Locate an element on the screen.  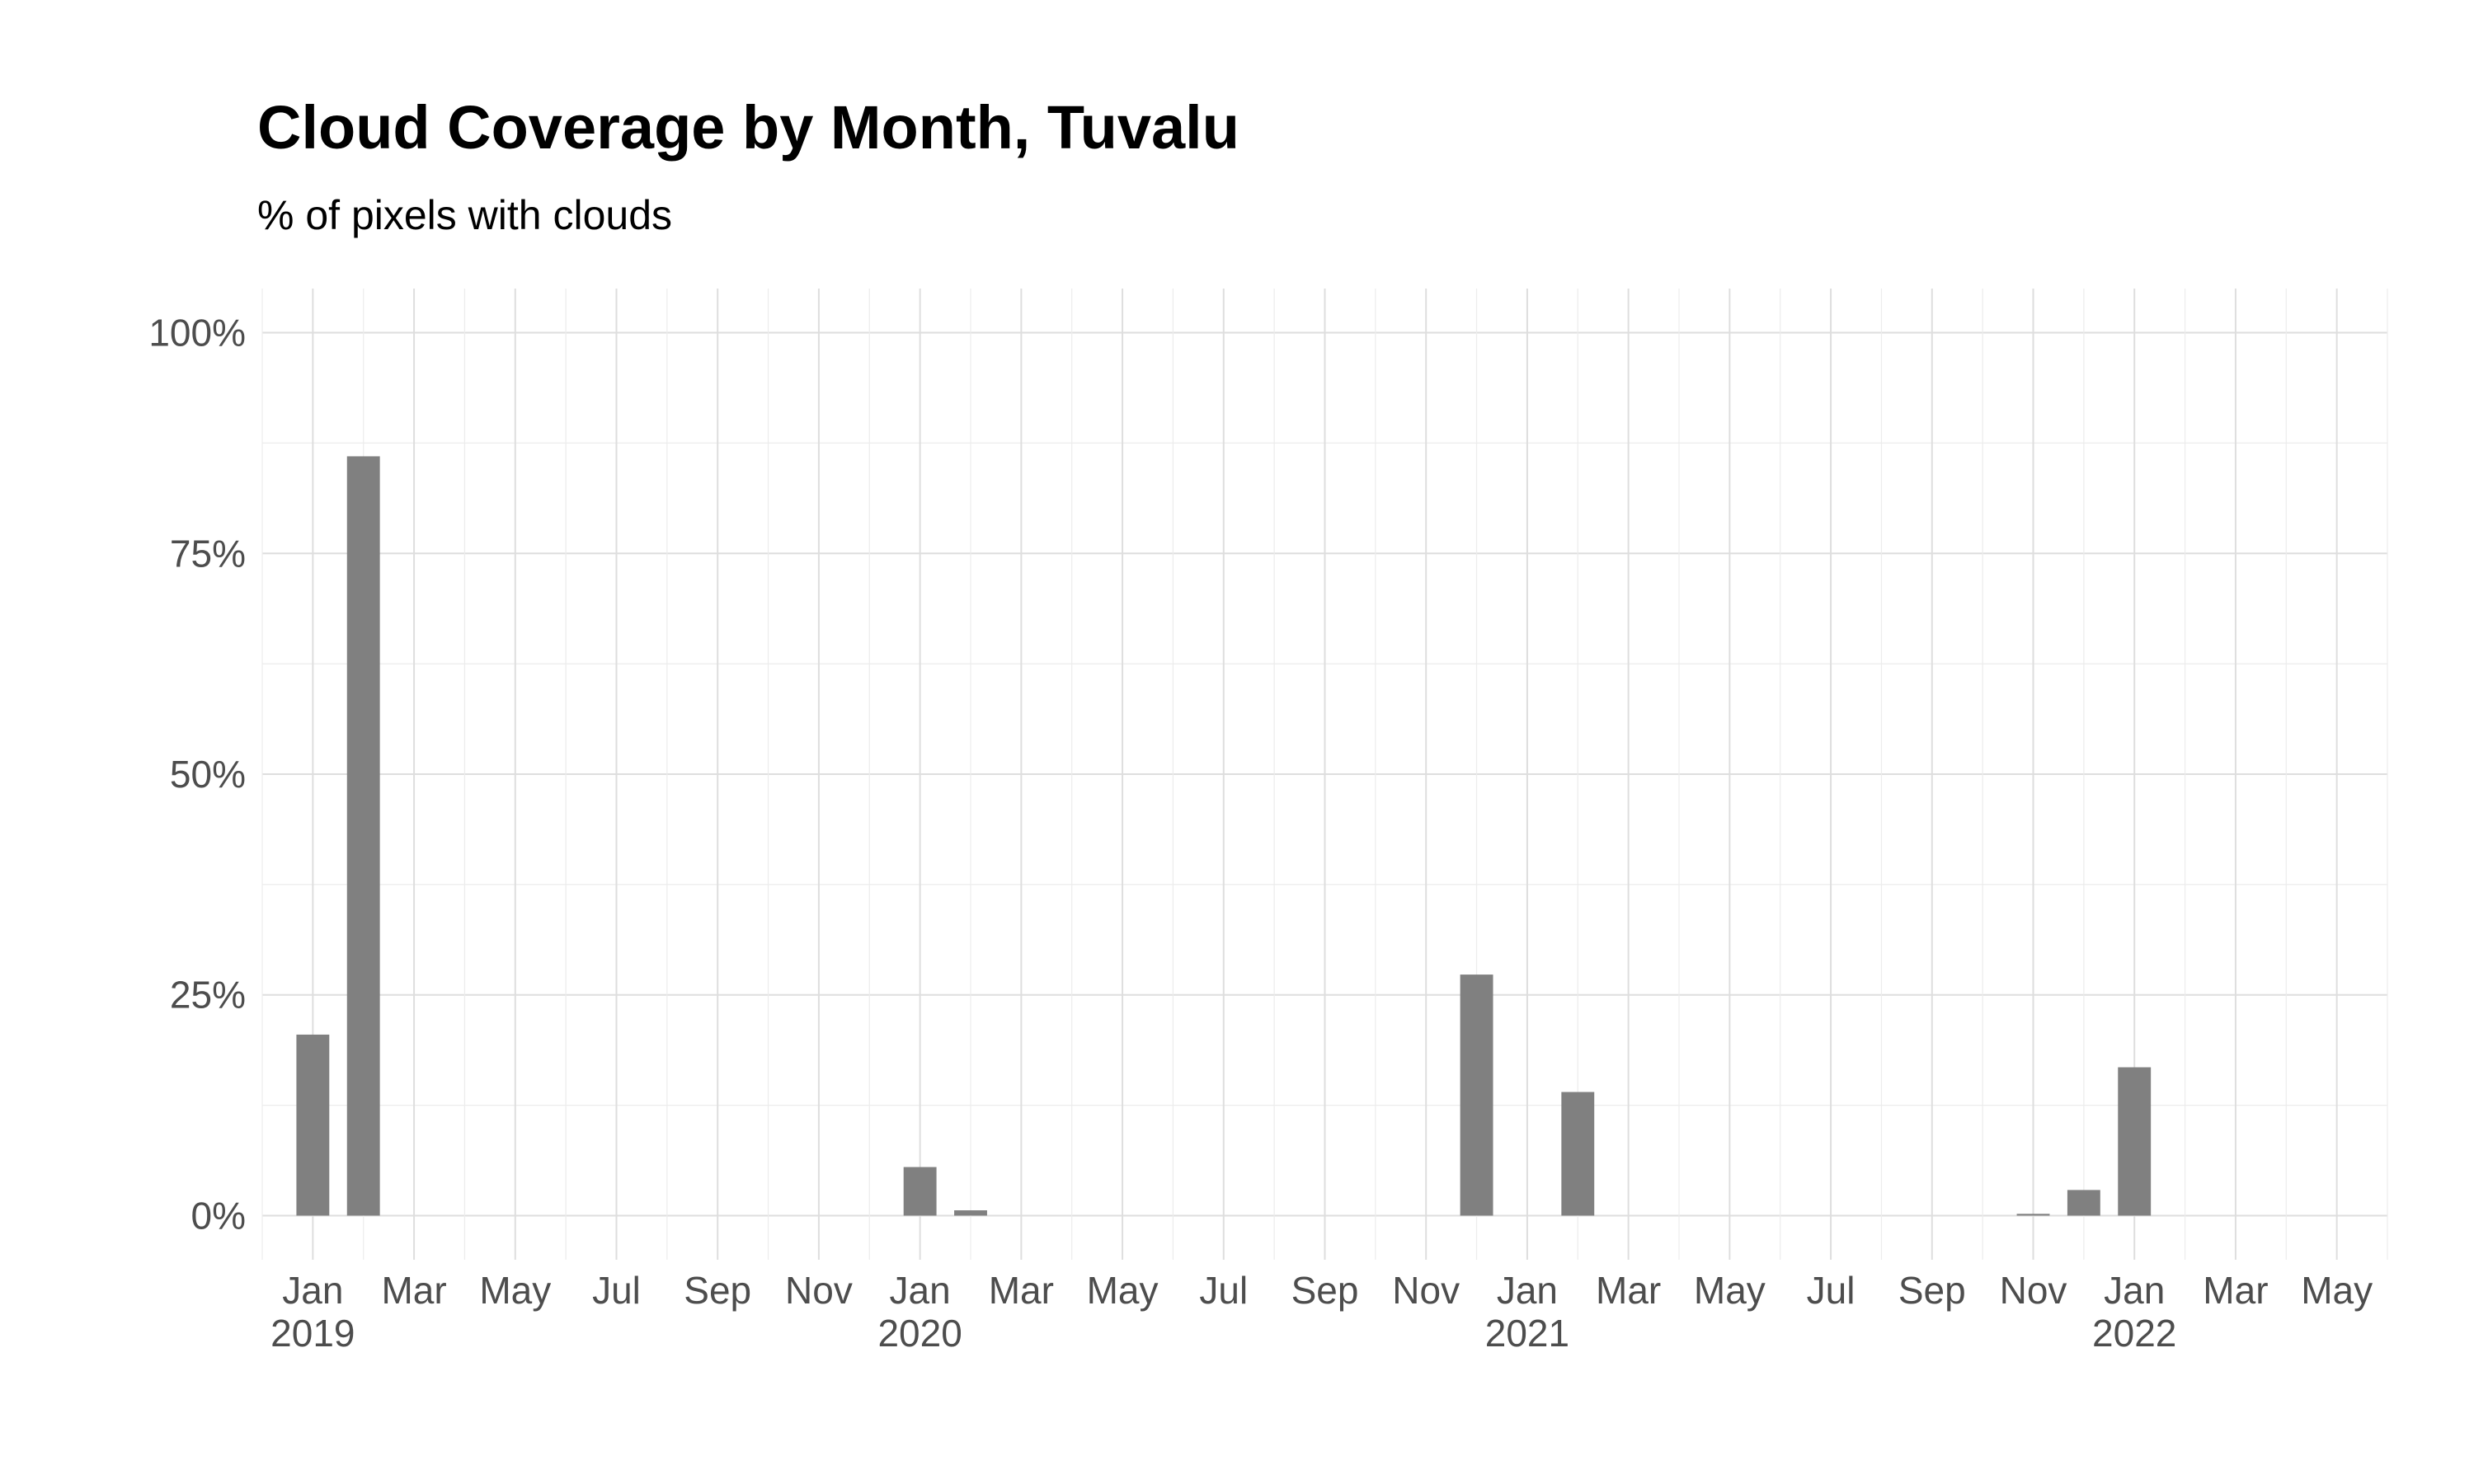
chart-subtitle: % of pixels with clouds is located at coordinates (464, 215).